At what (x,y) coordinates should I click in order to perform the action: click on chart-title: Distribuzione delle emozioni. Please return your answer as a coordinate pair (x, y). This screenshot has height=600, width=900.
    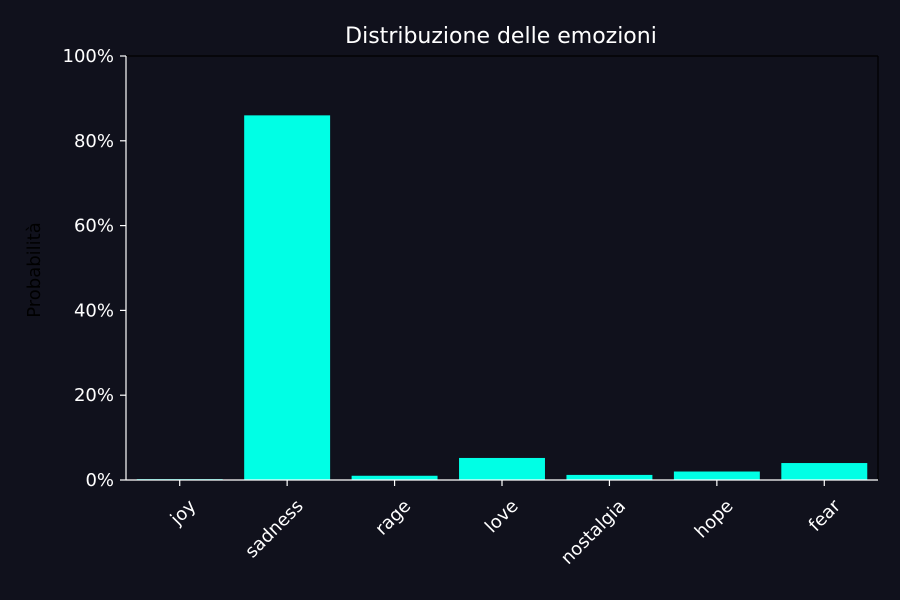
    Looking at the image, I should click on (501, 36).